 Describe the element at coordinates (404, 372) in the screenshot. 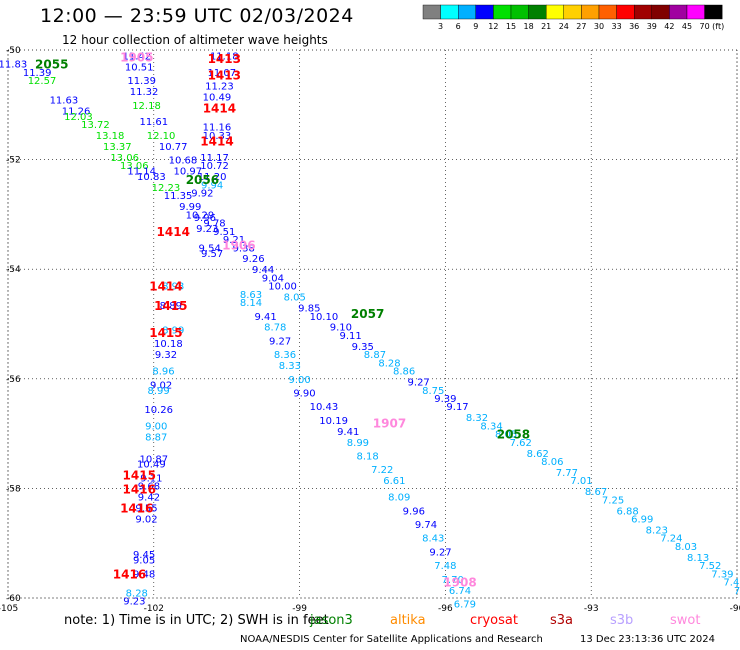

I see `swh-value-label: 8.86` at that location.